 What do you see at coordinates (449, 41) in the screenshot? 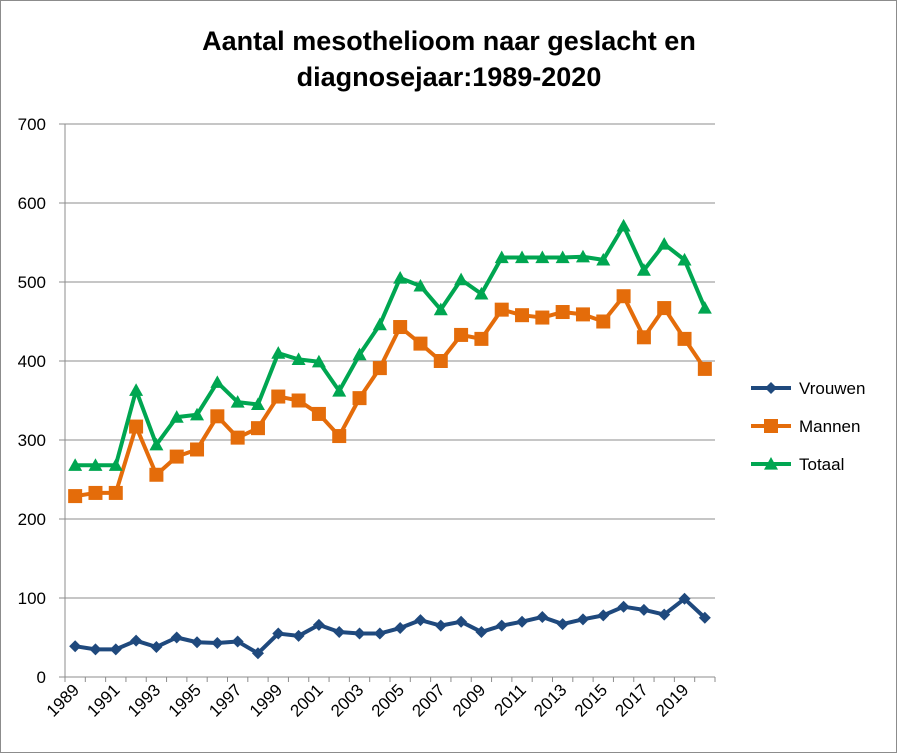
I see `chart-title-line: Aantal mesothelioom naar geslacht en` at bounding box center [449, 41].